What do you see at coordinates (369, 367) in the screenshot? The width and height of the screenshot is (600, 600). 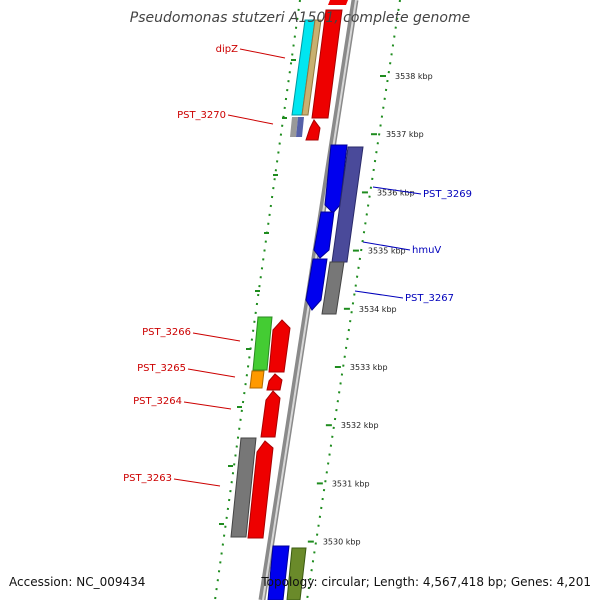 I see `ruler-label: 3533 kbp` at bounding box center [369, 367].